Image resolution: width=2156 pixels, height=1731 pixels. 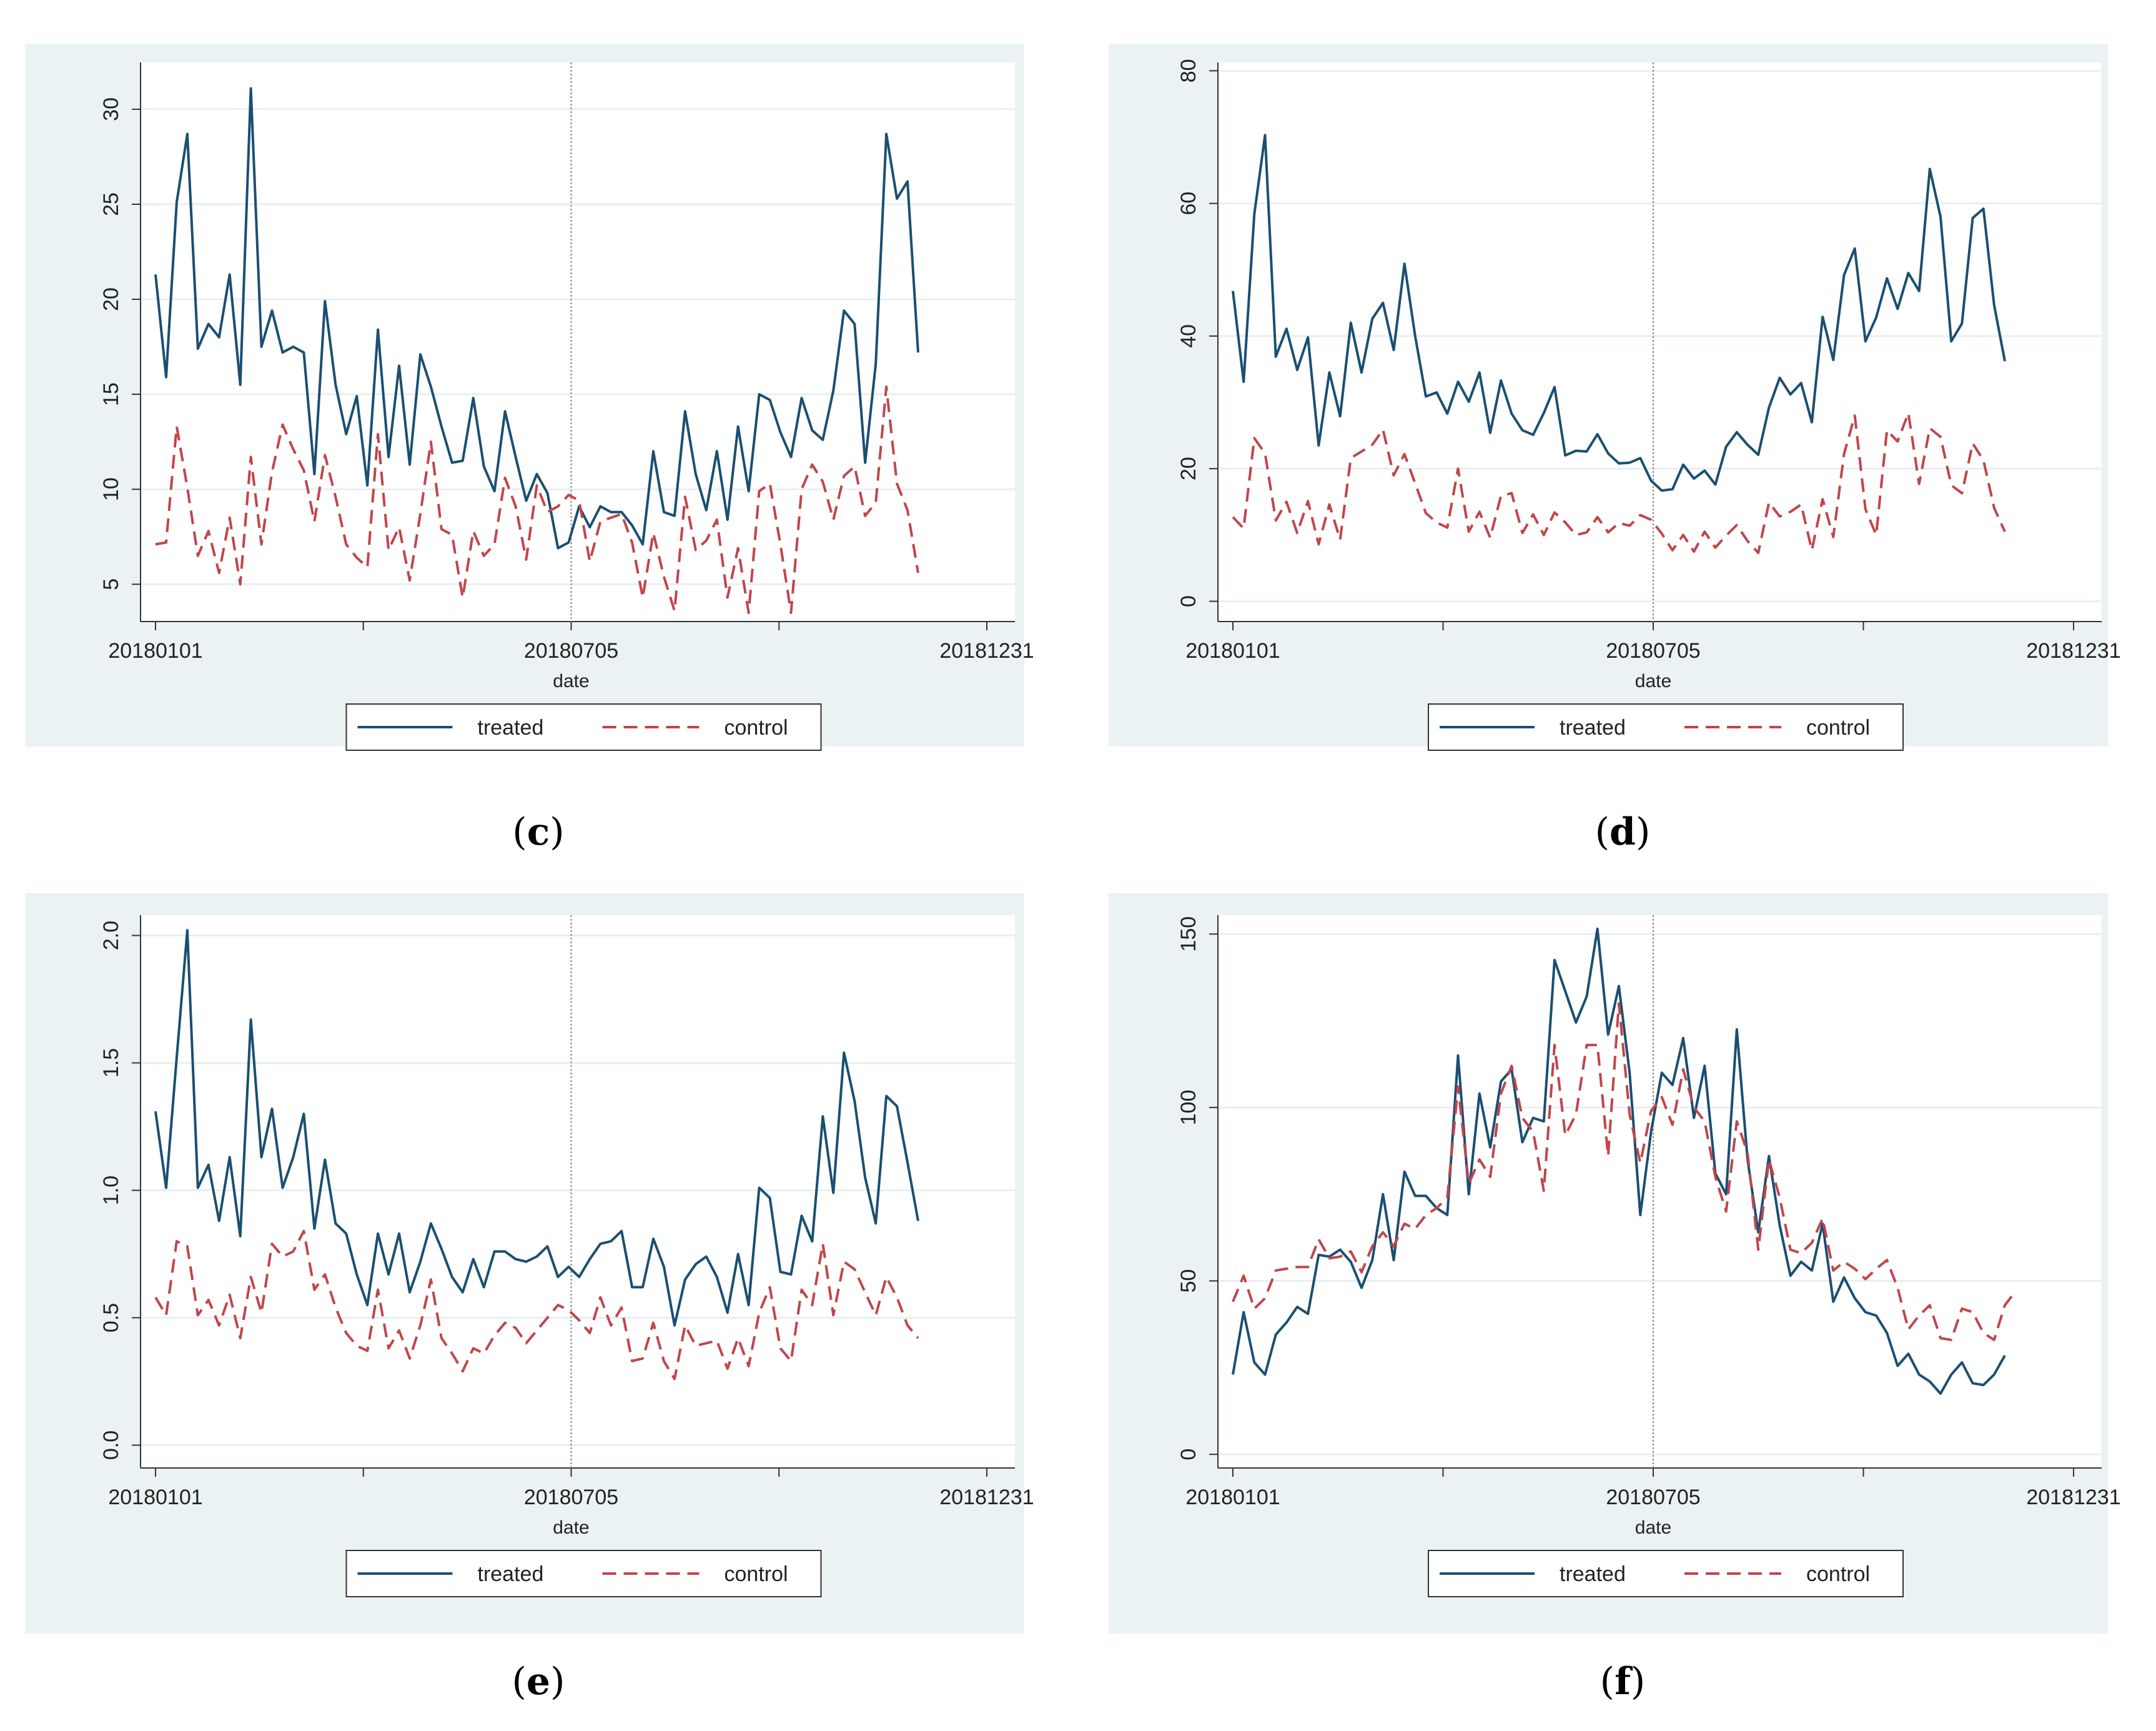 What do you see at coordinates (111, 1190) in the screenshot?
I see `y-tick-label: 1.0` at bounding box center [111, 1190].